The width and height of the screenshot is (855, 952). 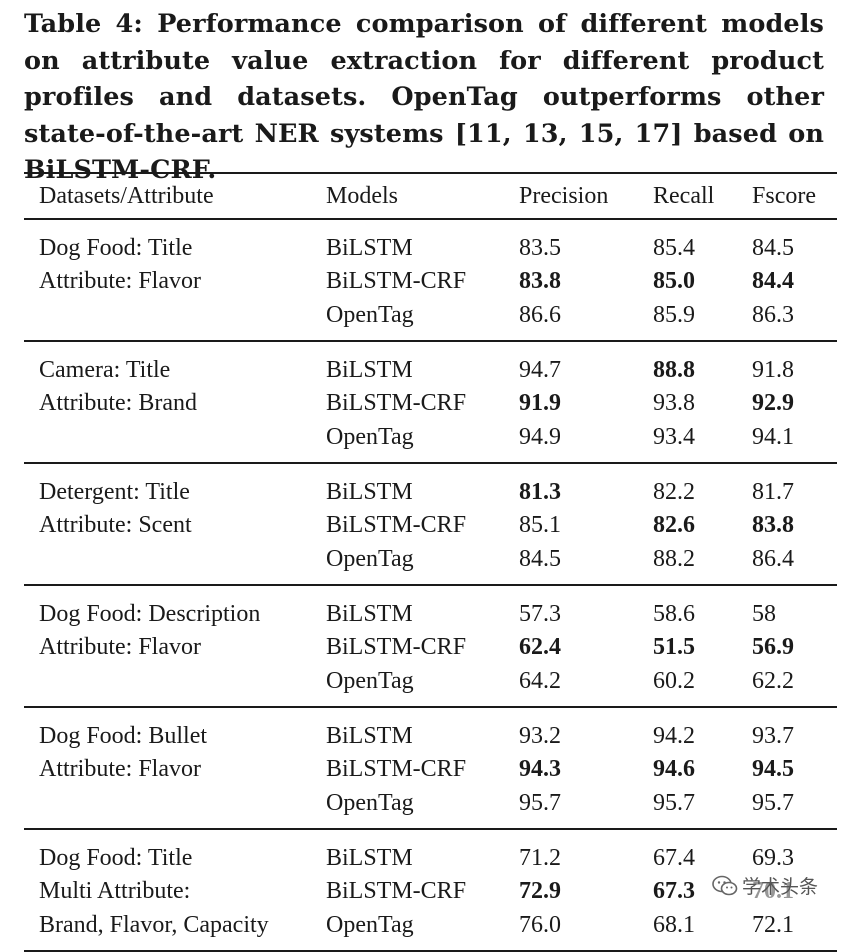 What do you see at coordinates (540, 802) in the screenshot?
I see `precision-value: 95.7` at bounding box center [540, 802].